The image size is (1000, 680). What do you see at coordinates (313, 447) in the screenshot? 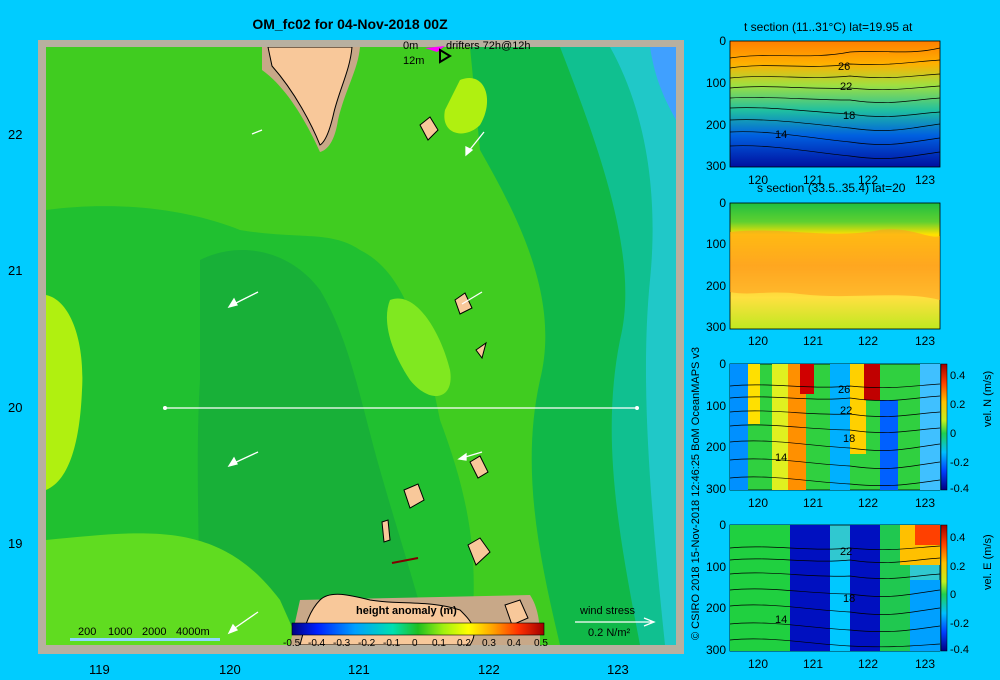
I see `height-anomaly-band-low` at bounding box center [313, 447].